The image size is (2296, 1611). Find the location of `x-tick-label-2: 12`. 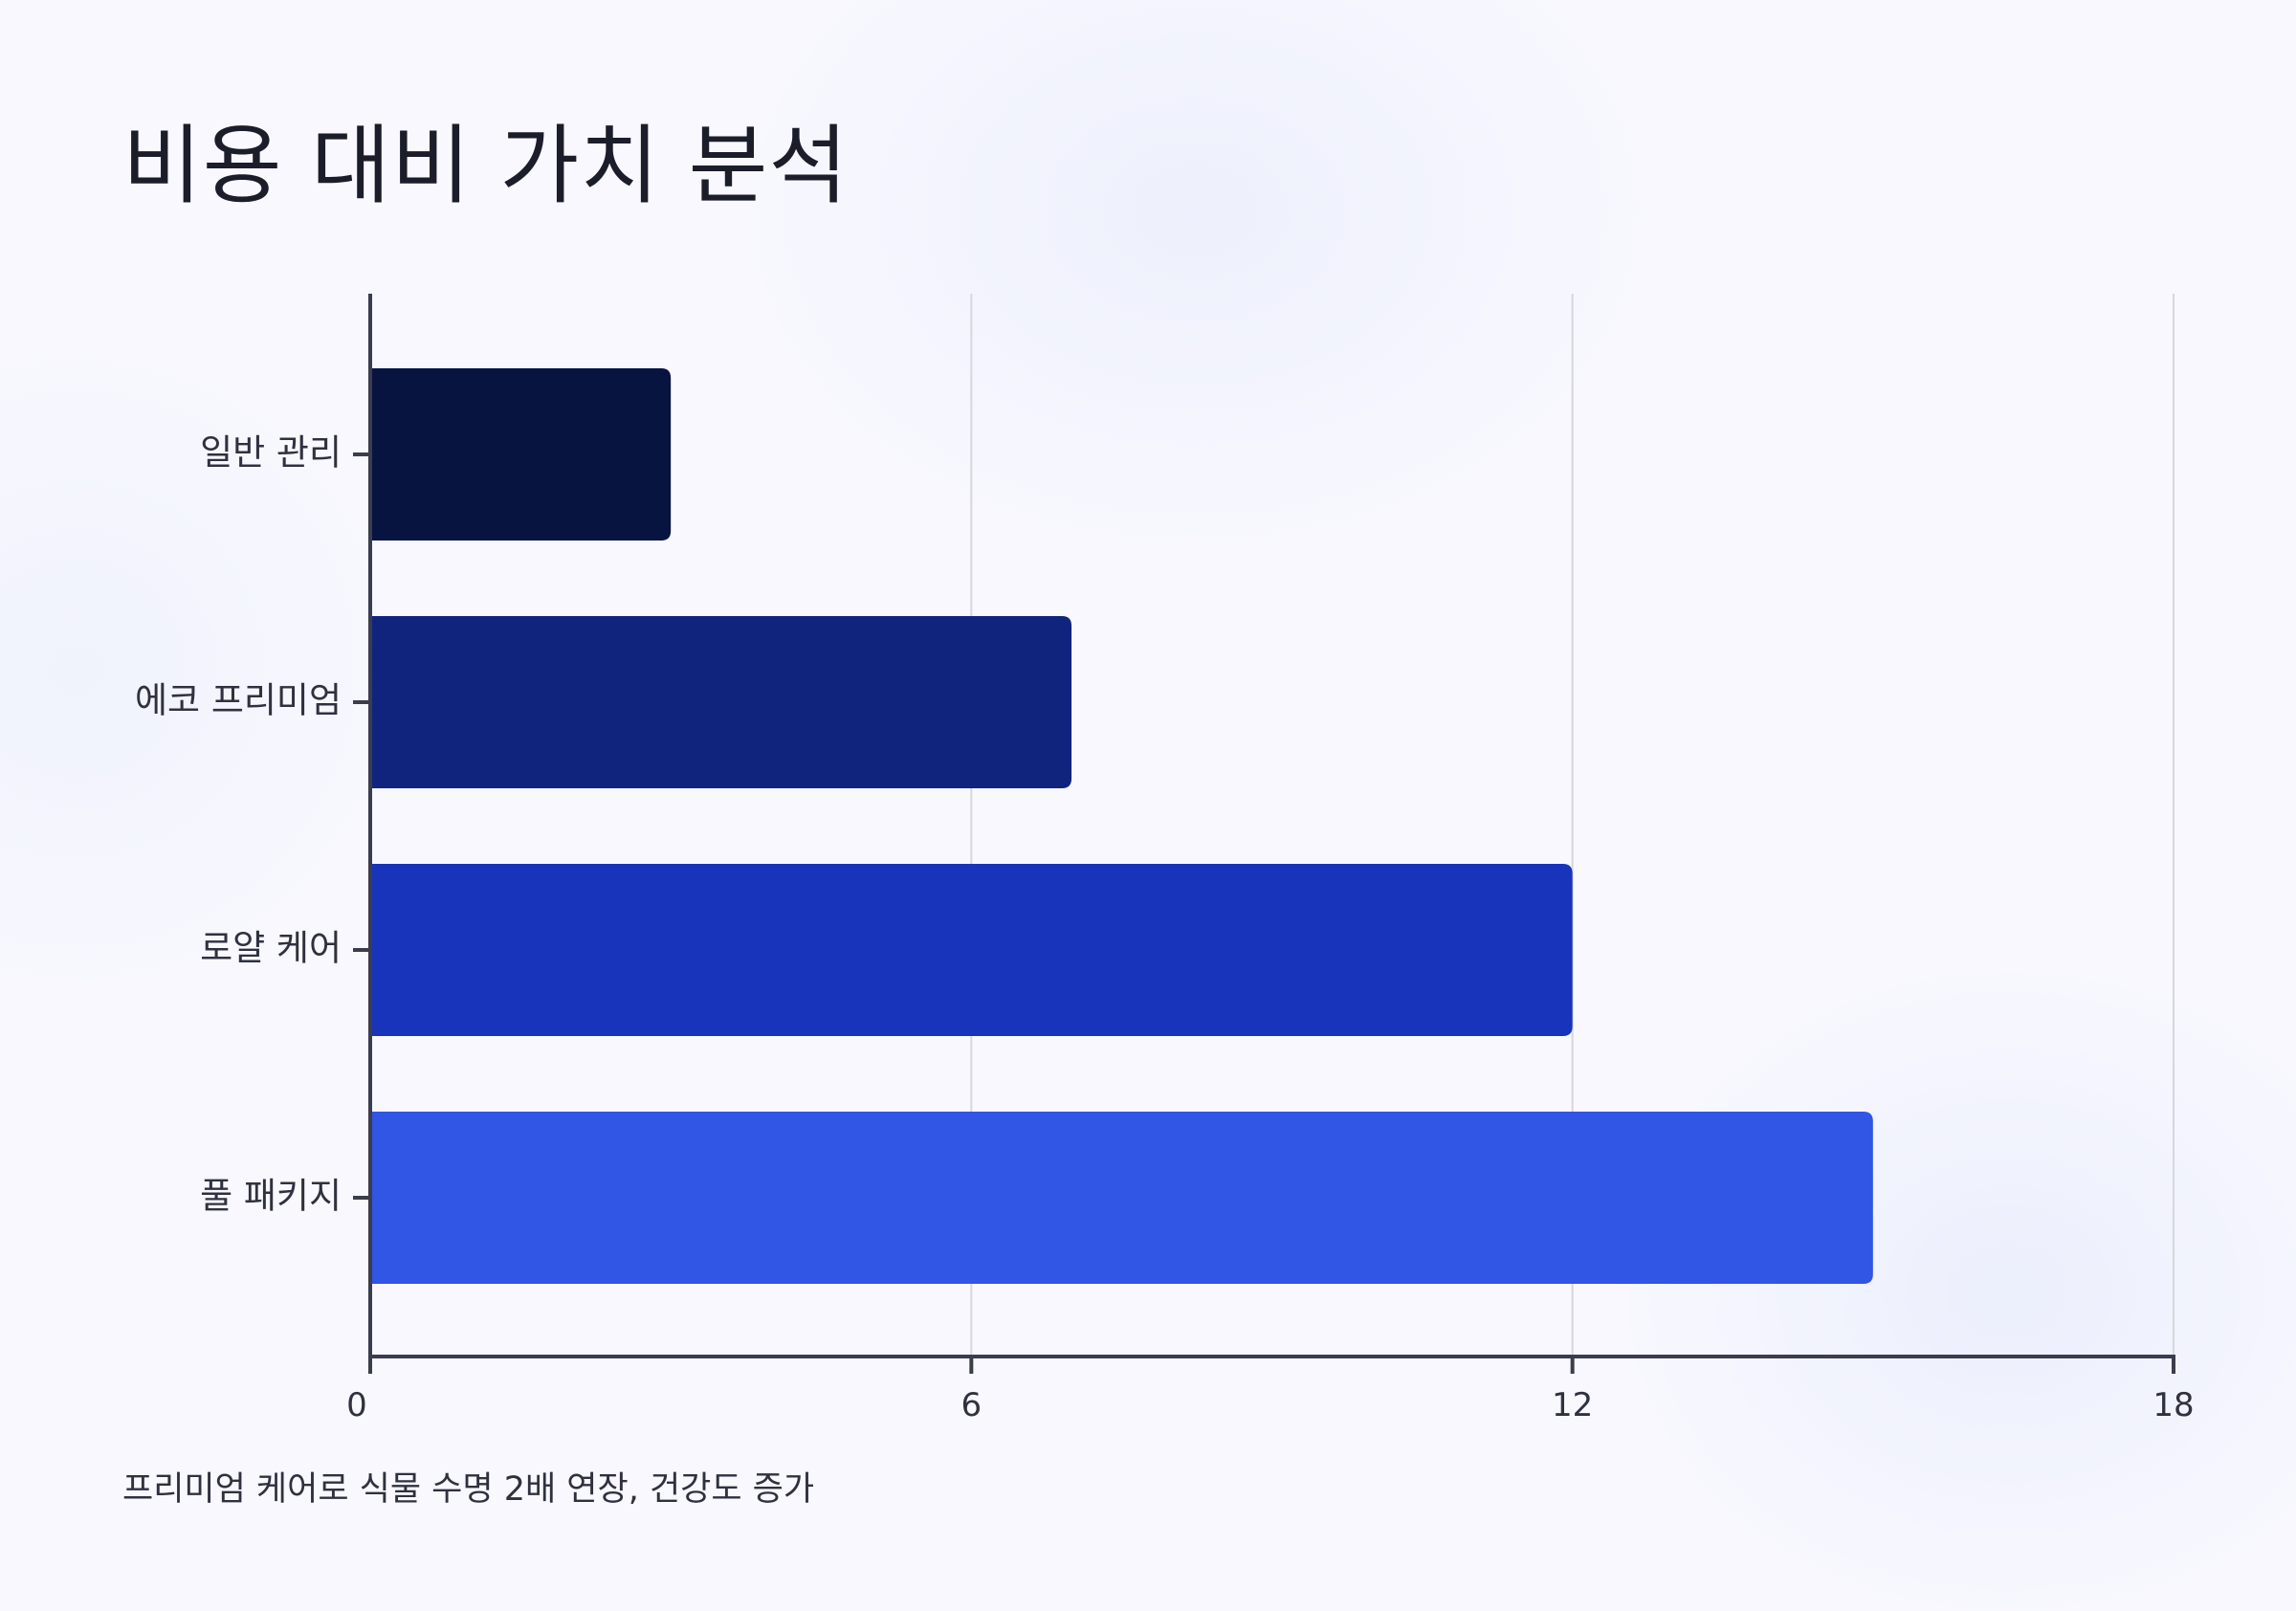

x-tick-label-2: 12 is located at coordinates (1572, 1405).